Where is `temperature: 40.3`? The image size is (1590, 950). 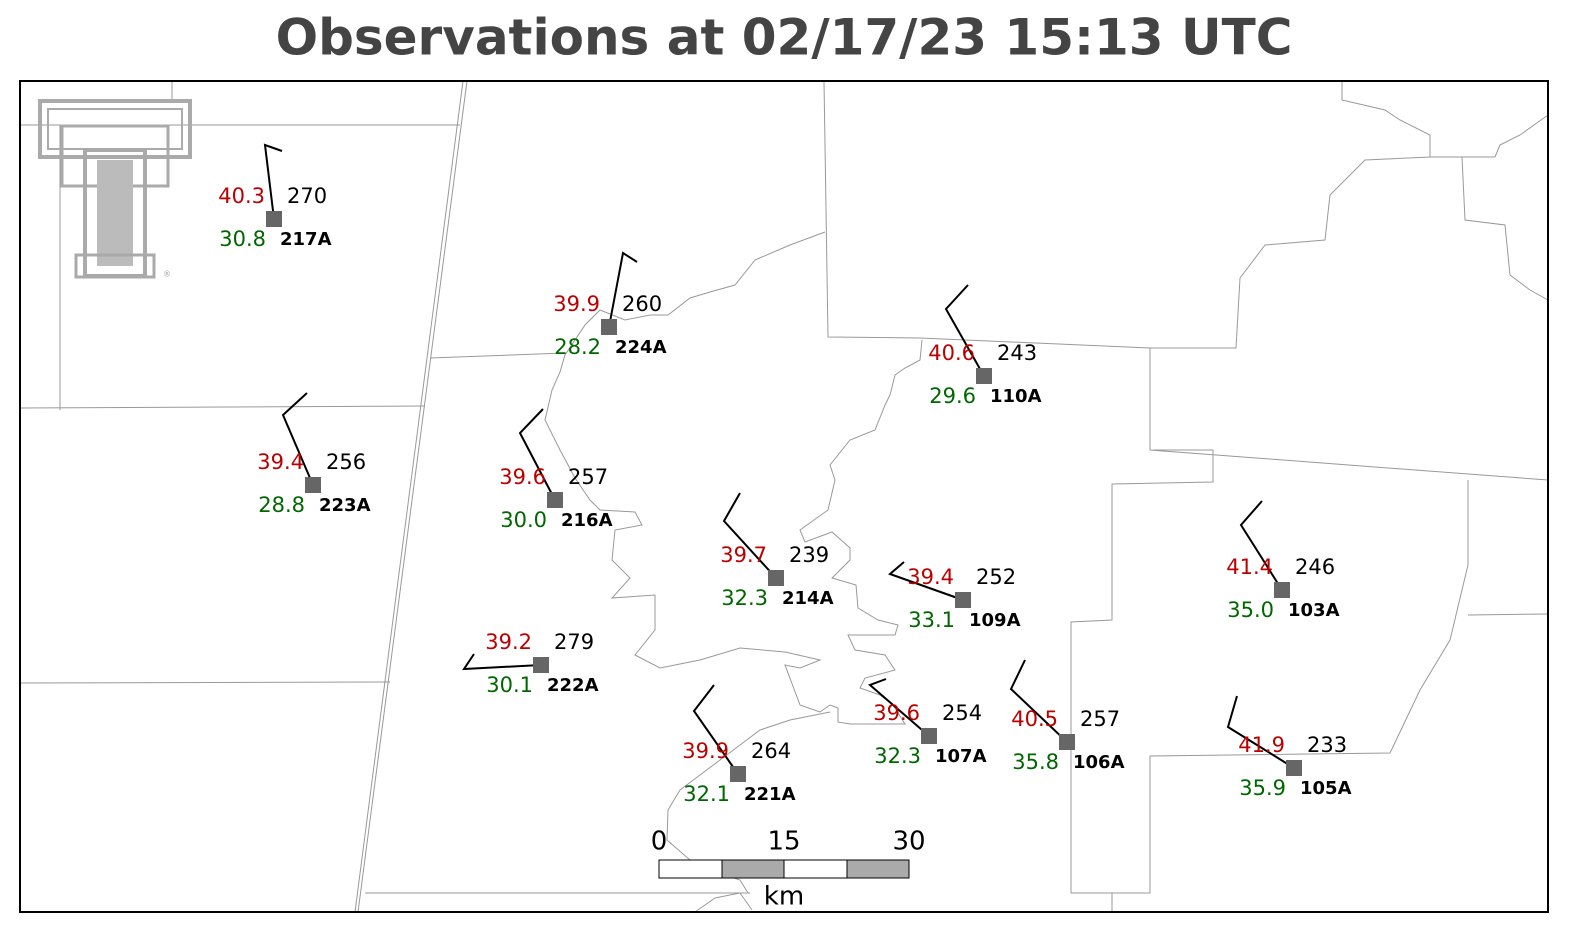
temperature: 40.3 is located at coordinates (241, 196).